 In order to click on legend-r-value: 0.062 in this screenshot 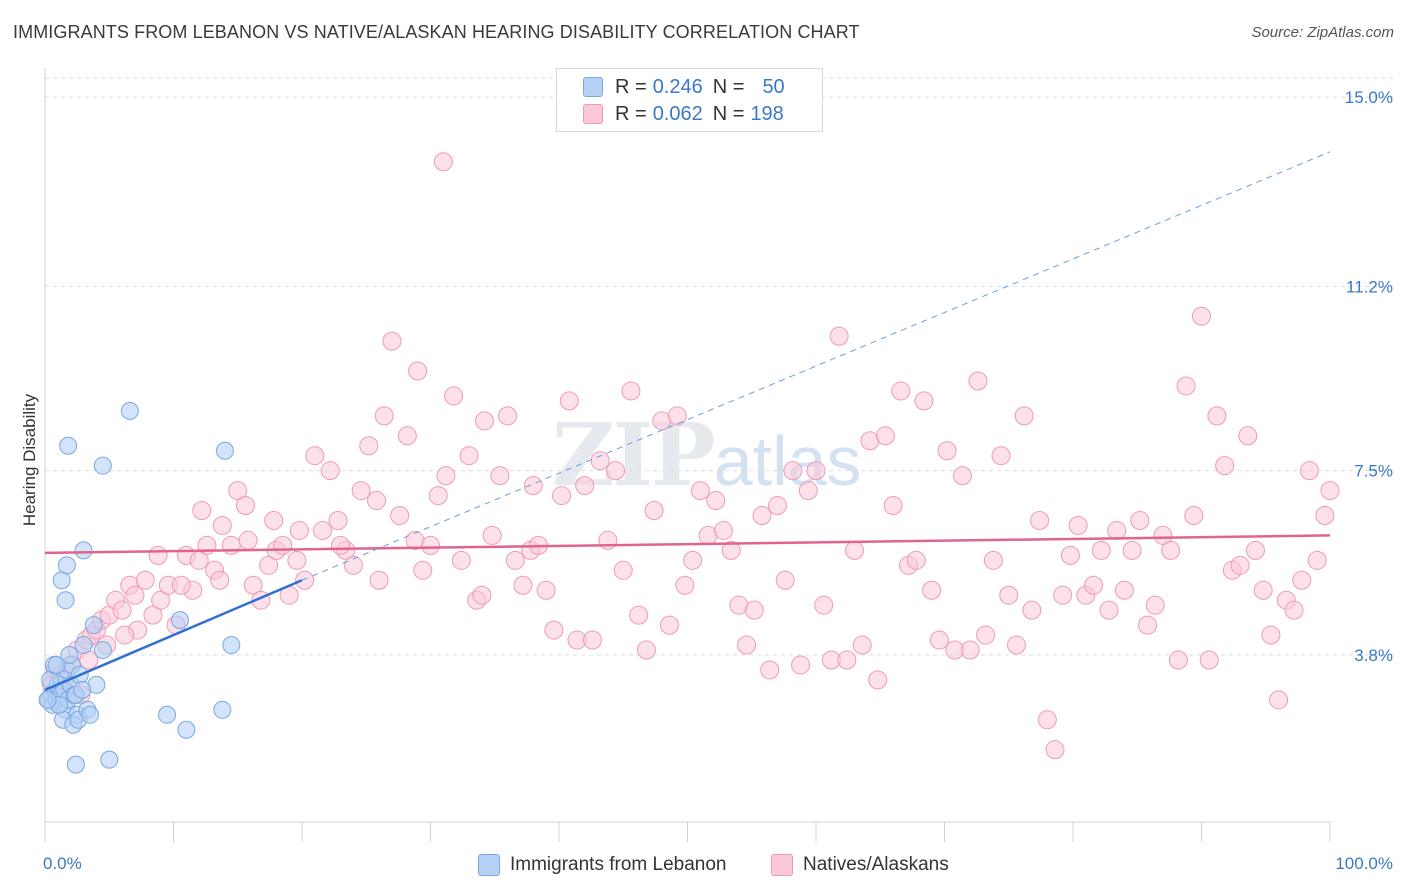, I will do `click(677, 113)`.